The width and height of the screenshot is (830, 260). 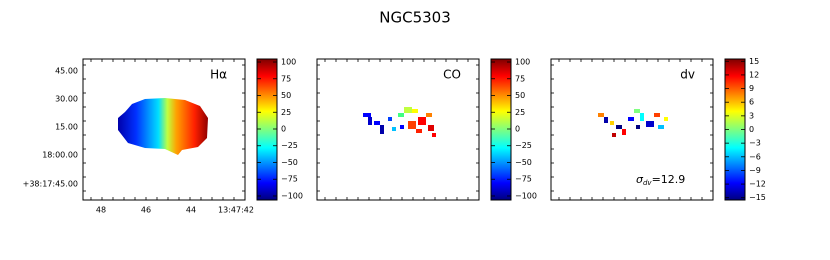 I want to click on colorbar-tick-label: 12, so click(x=754, y=74).